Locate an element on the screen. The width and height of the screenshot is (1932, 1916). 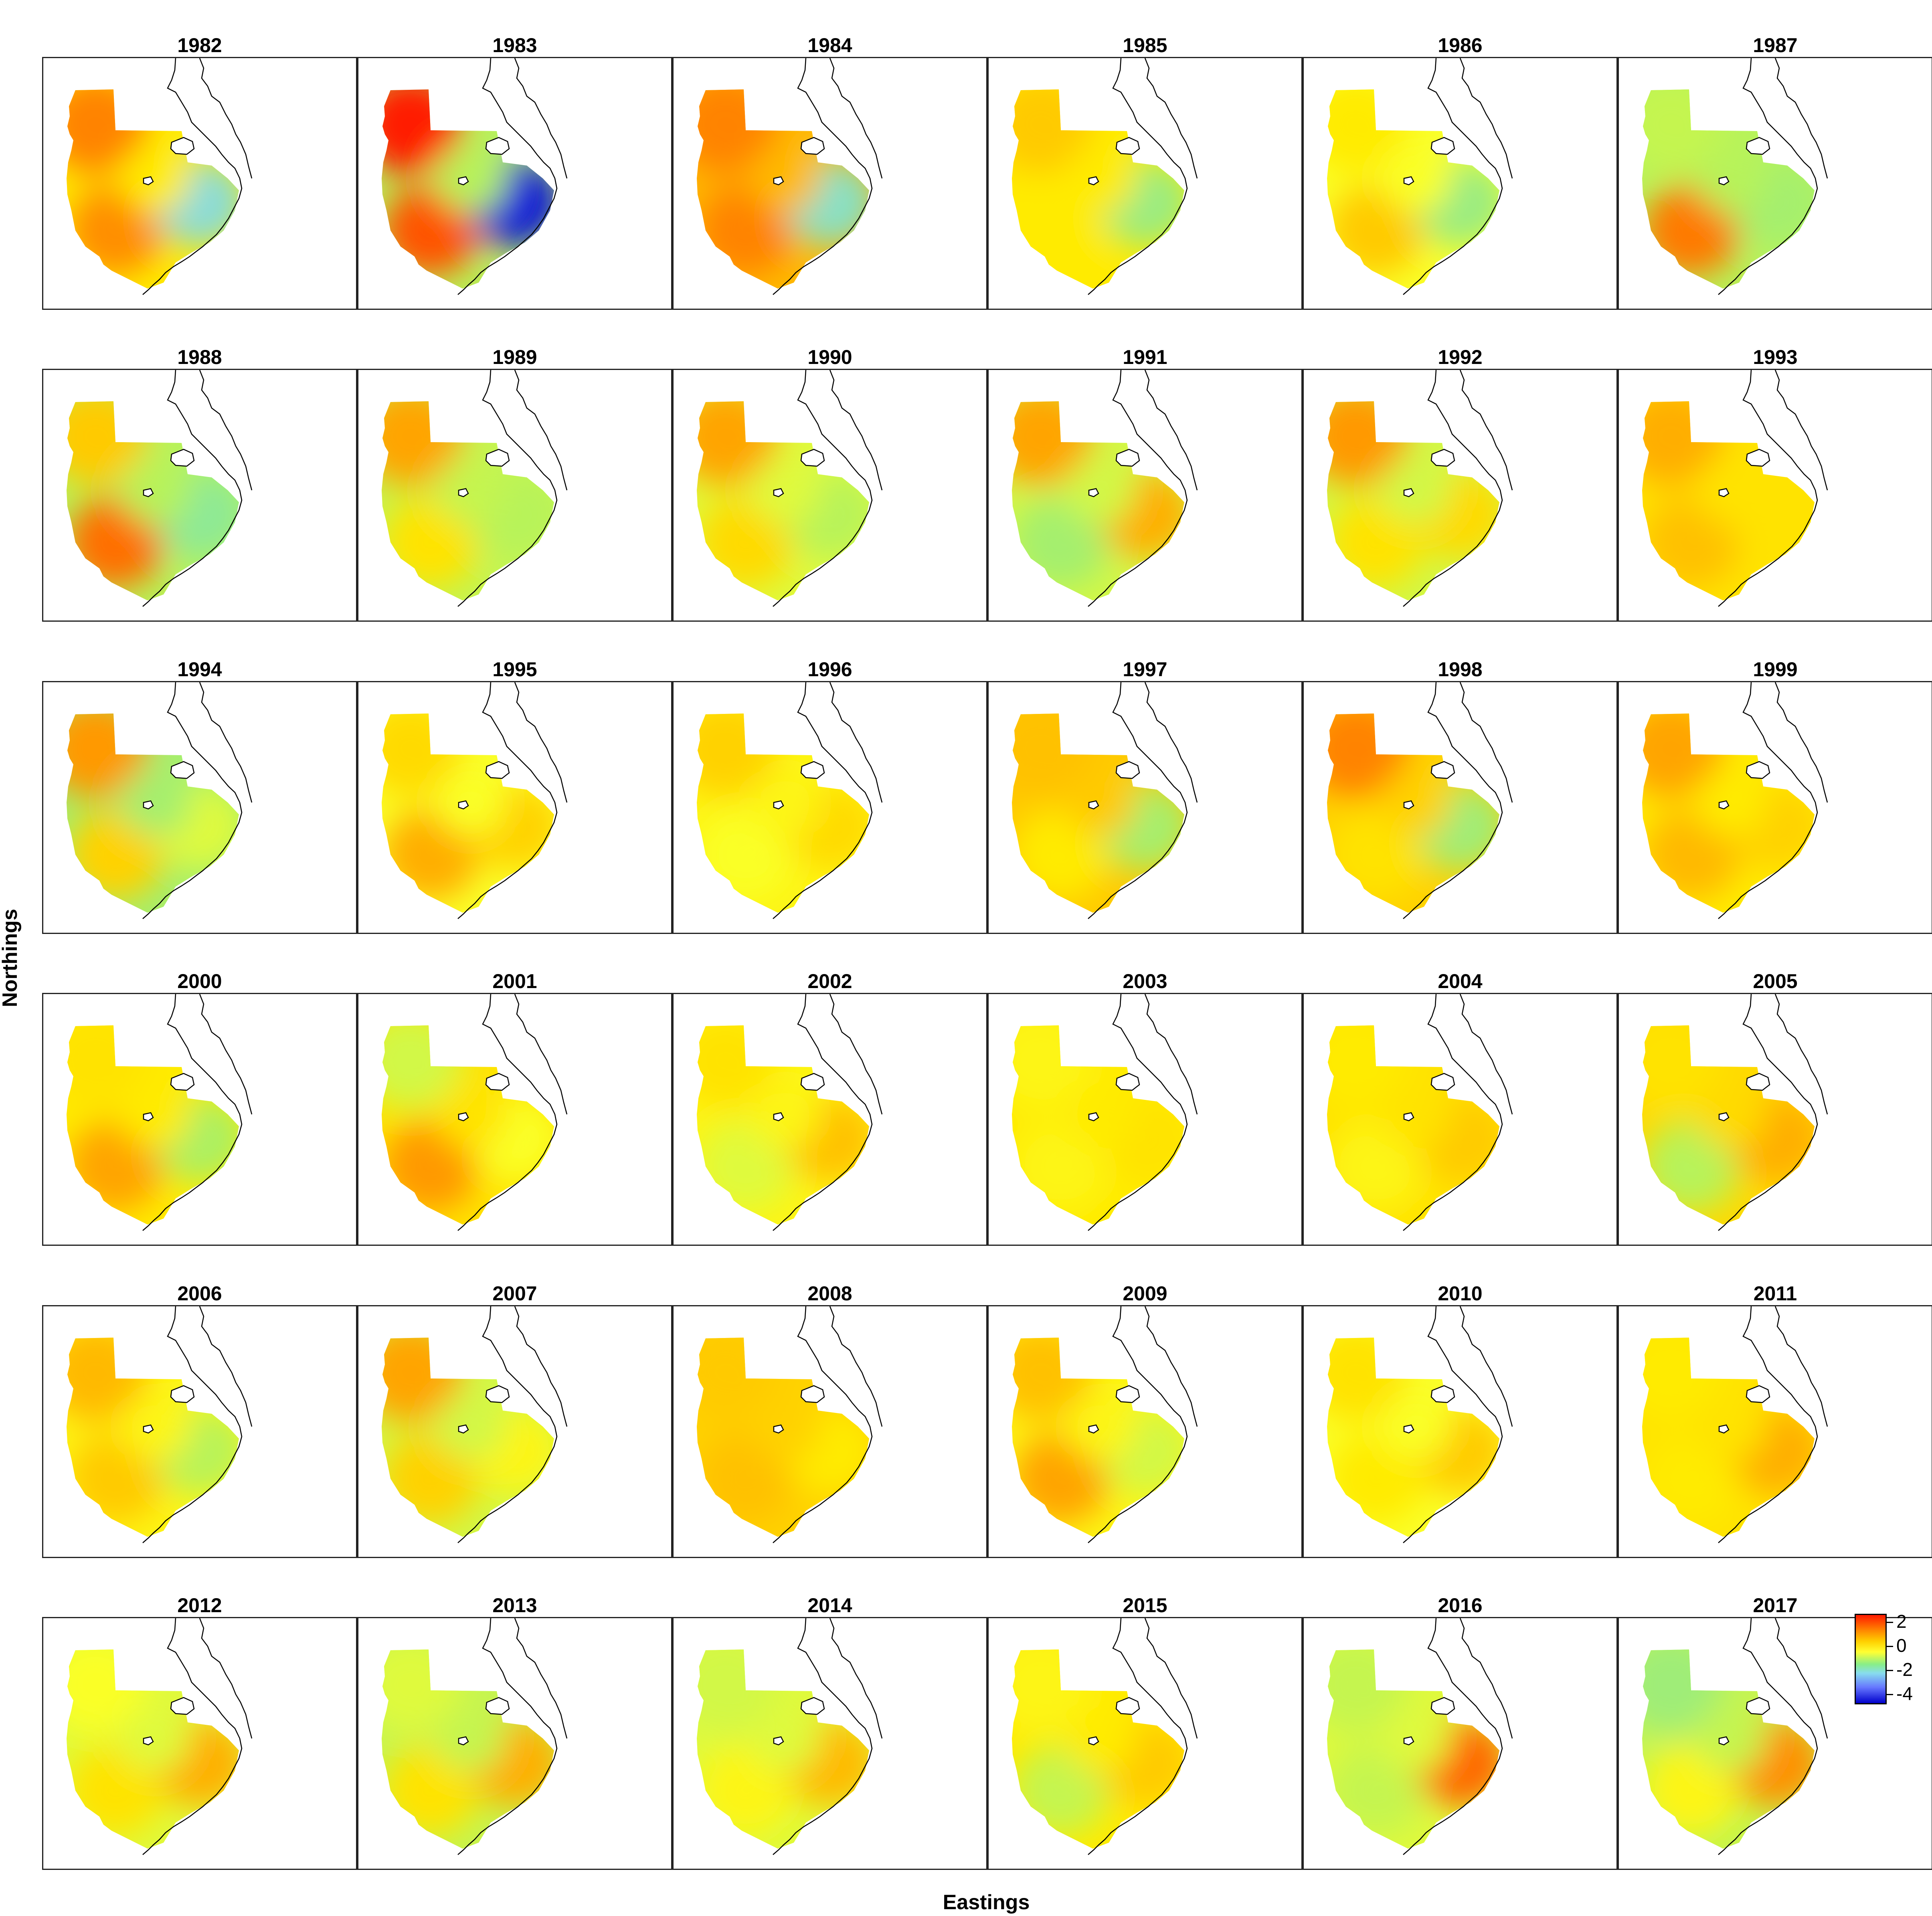
panel-title: 2002 is located at coordinates (829, 981).